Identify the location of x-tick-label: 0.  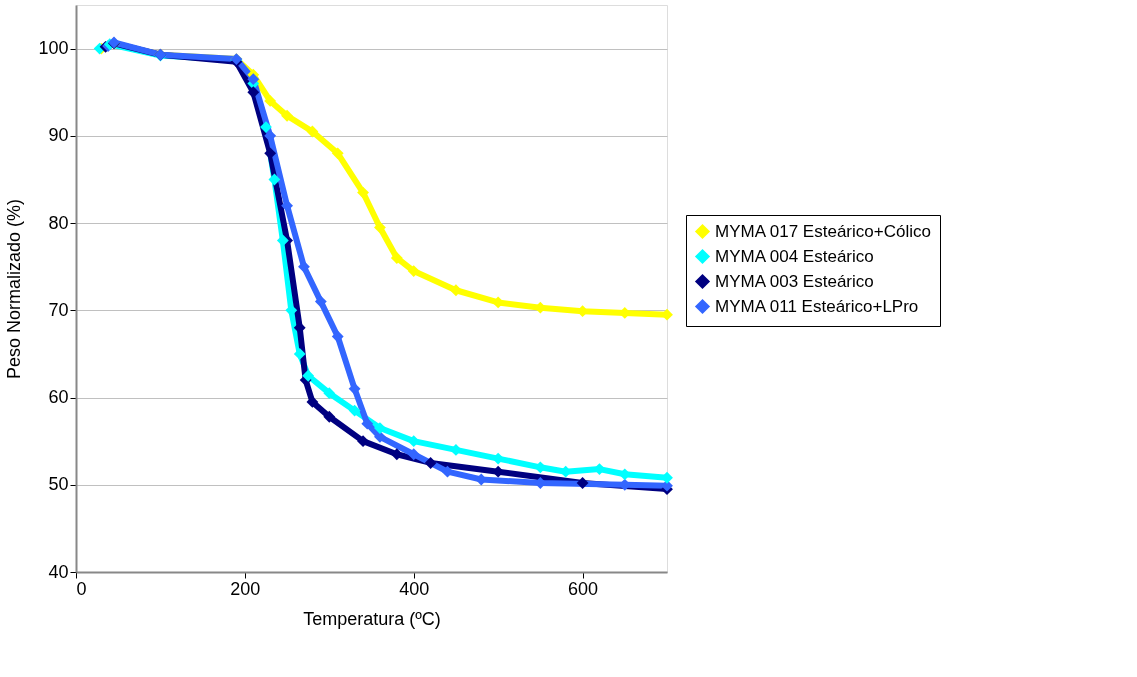
(81, 588).